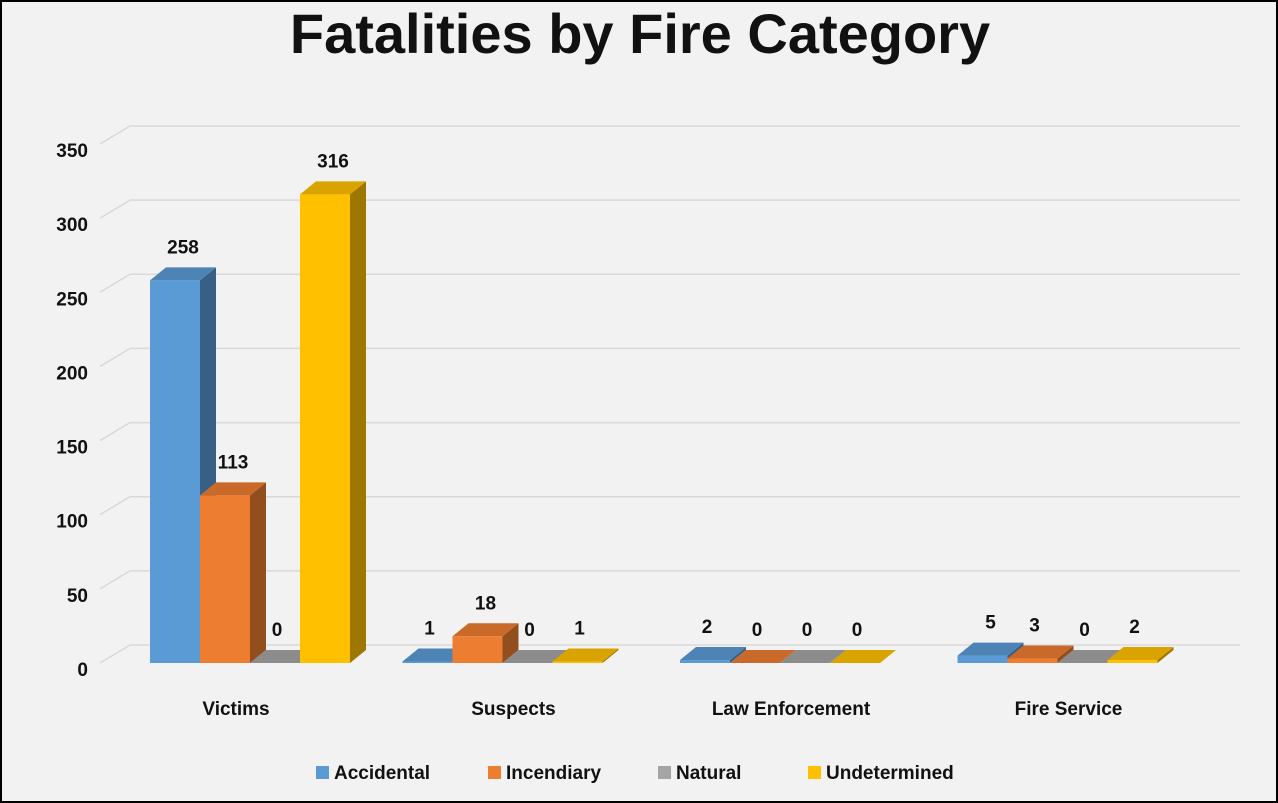 The image size is (1278, 803). Describe the element at coordinates (553, 773) in the screenshot. I see `legend-label: Incendiary` at that location.